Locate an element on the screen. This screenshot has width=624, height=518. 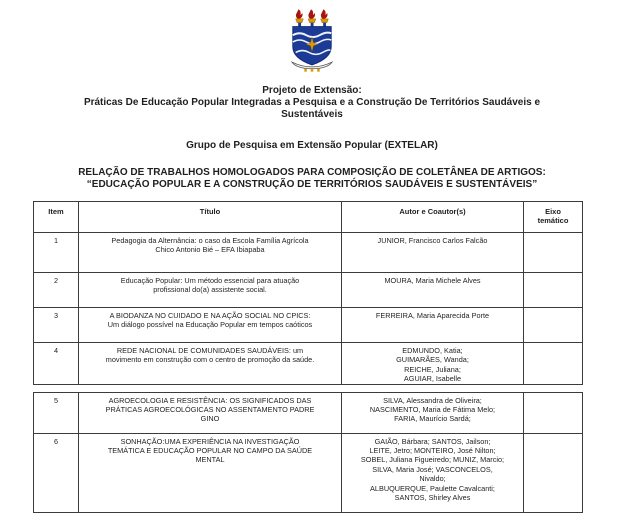
work-authors: JUNIOR, Francisco Carlos Falcão is located at coordinates (432, 252).